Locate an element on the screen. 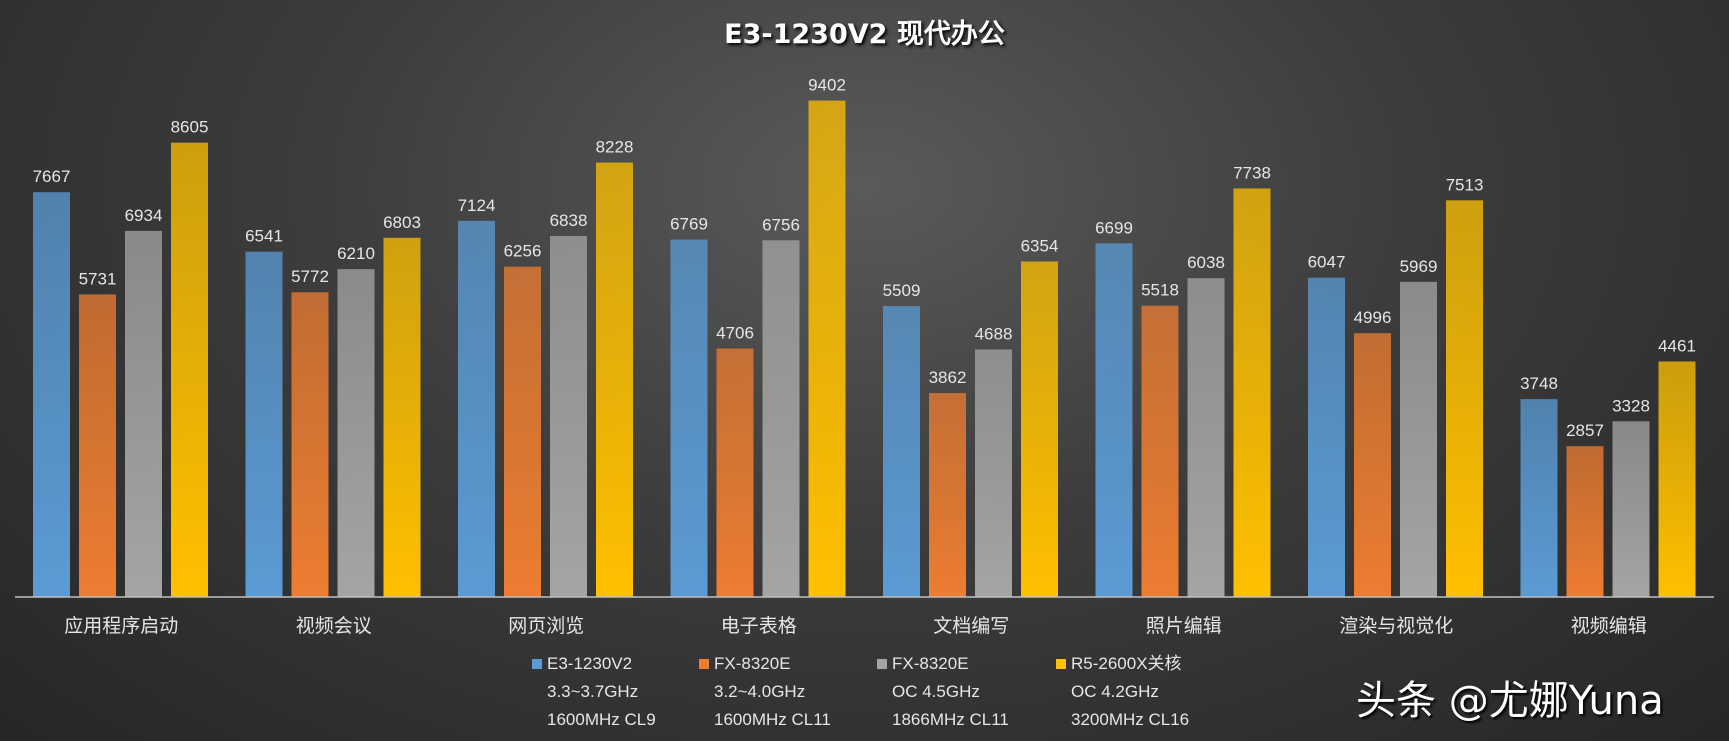 This screenshot has width=1729, height=741. data-label: 6699 is located at coordinates (1114, 227).